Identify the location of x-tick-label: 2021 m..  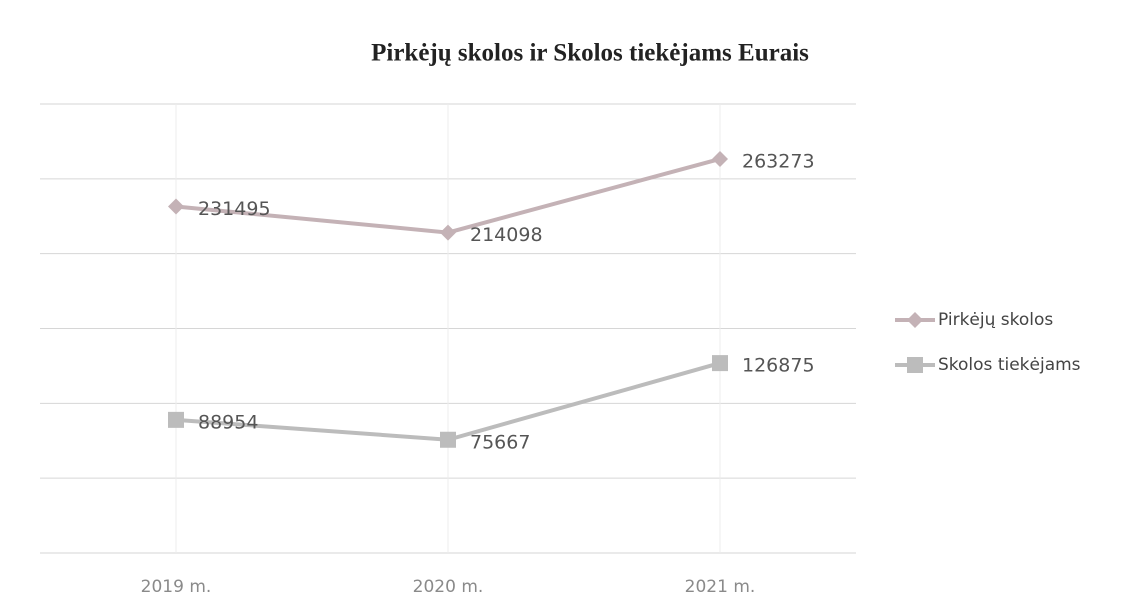
(720, 587).